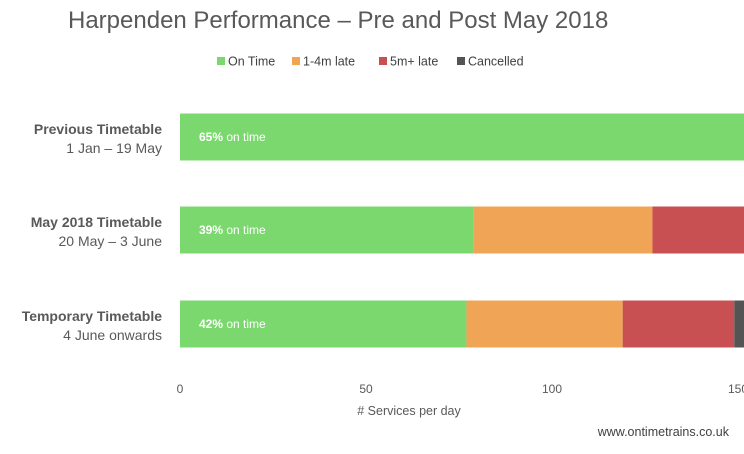  Describe the element at coordinates (409, 411) in the screenshot. I see `x-axis-title: # Services per day` at that location.